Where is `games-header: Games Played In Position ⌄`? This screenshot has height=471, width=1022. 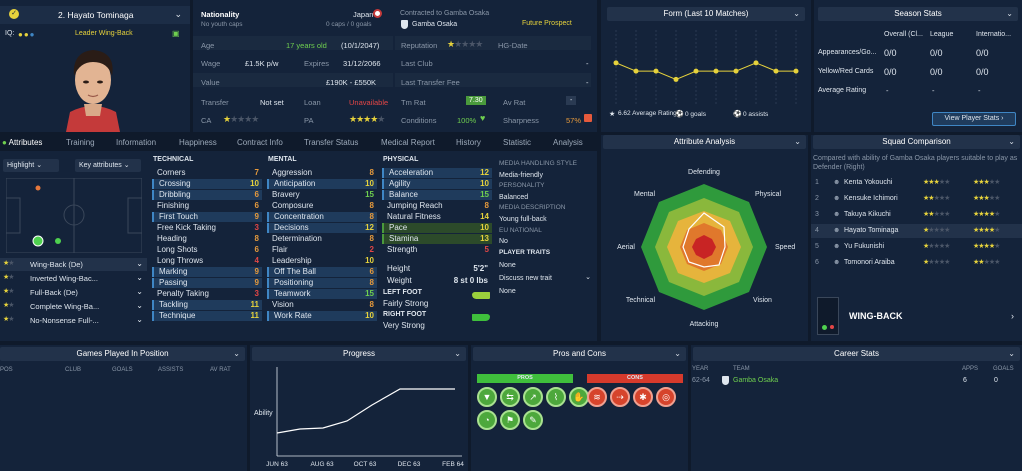 games-header: Games Played In Position ⌄ is located at coordinates (122, 354).